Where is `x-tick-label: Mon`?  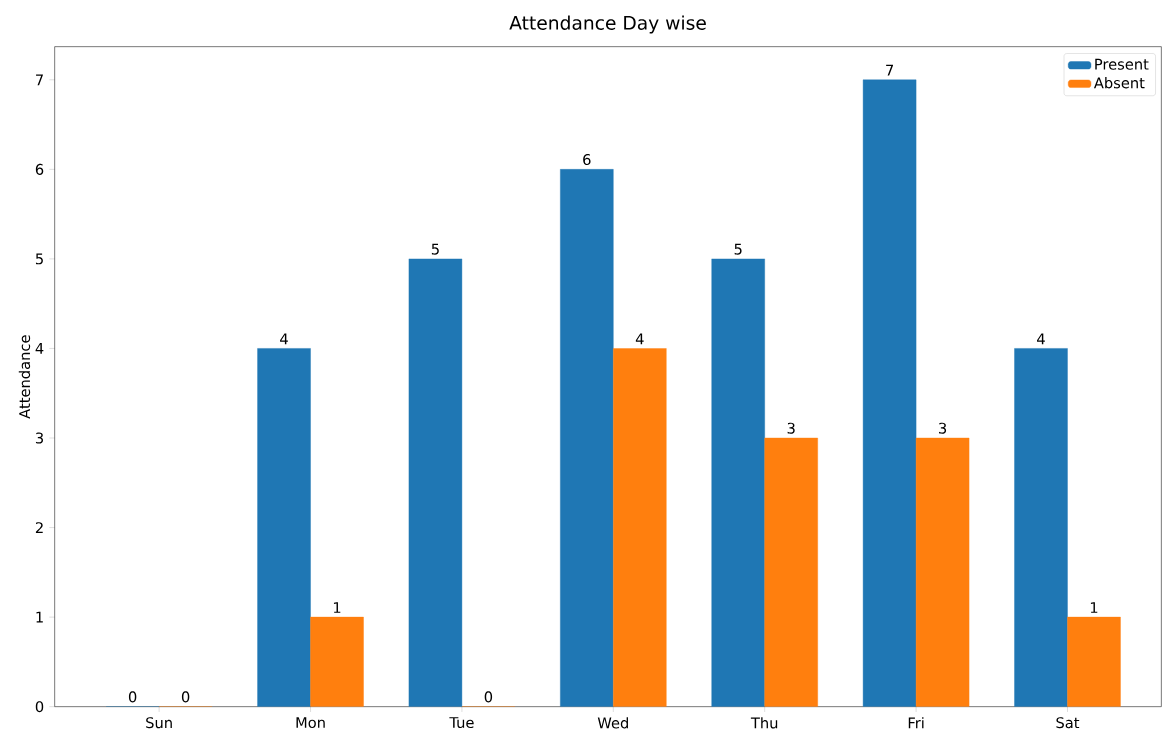
x-tick-label: Mon is located at coordinates (310, 723).